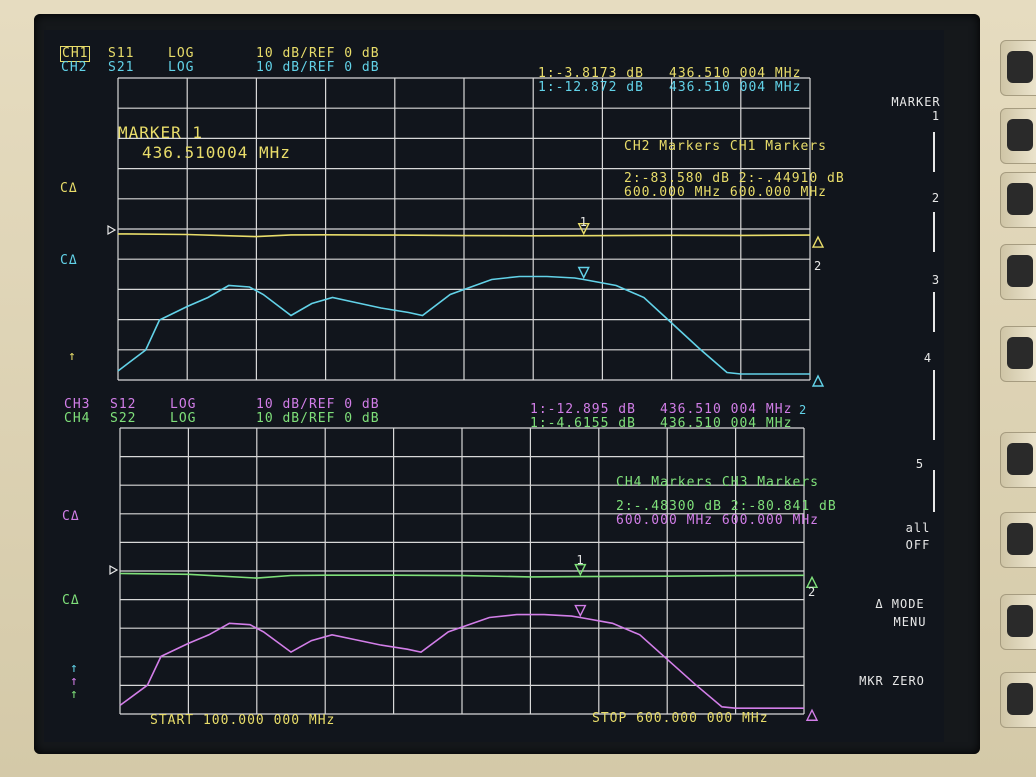 The image size is (1036, 777). Describe the element at coordinates (726, 146) in the screenshot. I see `upper-markers-header: CH2 Markers CH1 Markers` at that location.